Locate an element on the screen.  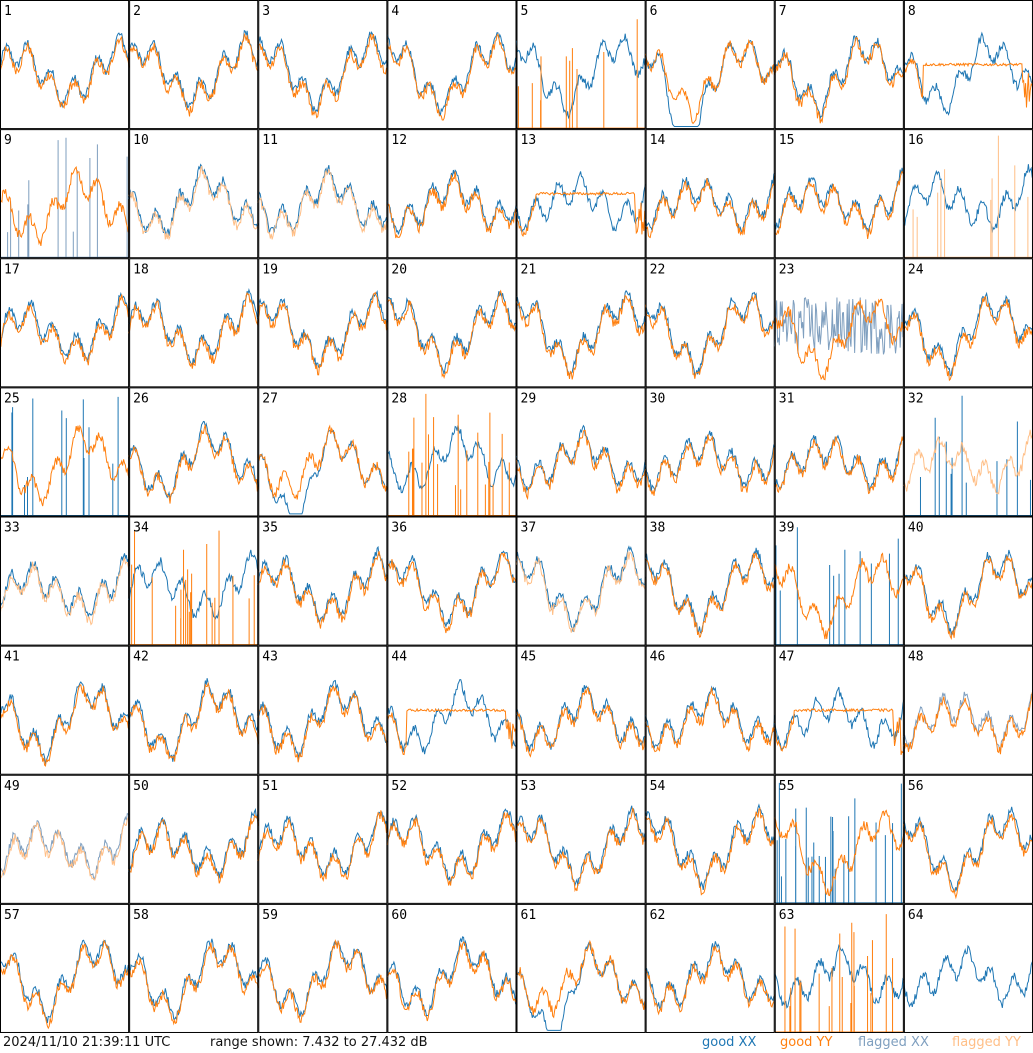
panel-label-30: 30 is located at coordinates (658, 398).